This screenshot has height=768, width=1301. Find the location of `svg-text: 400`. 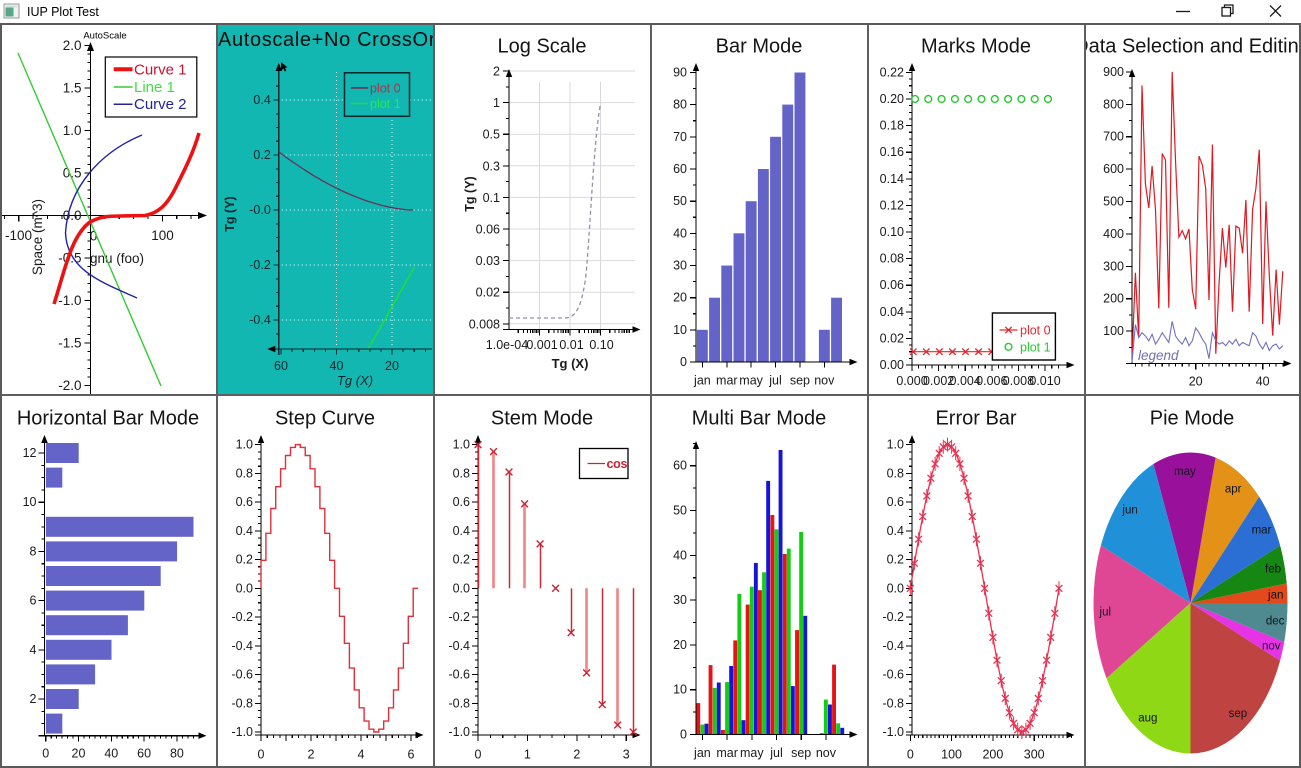

svg-text: 400 is located at coordinates (1113, 234).